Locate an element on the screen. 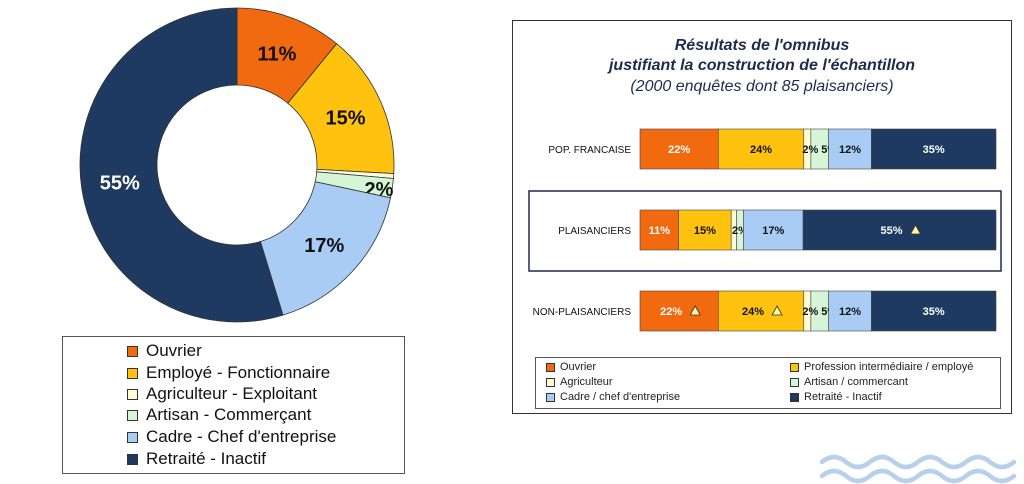  bar-value-label: 15% is located at coordinates (705, 231).